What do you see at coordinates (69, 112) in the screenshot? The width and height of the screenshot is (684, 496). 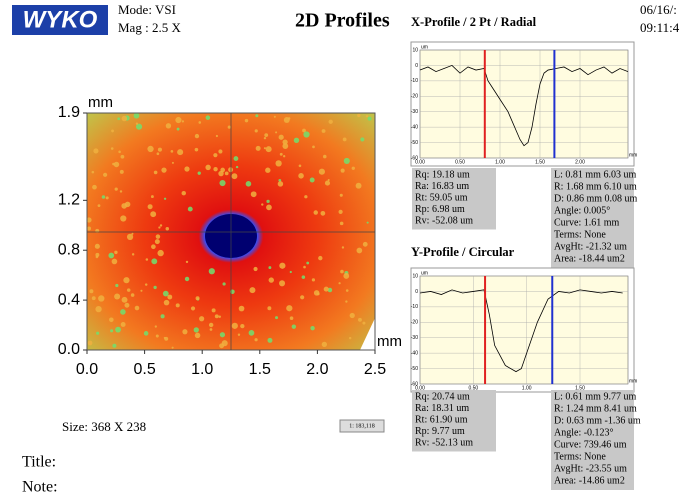 I see `y-tick-label: 1.9` at bounding box center [69, 112].